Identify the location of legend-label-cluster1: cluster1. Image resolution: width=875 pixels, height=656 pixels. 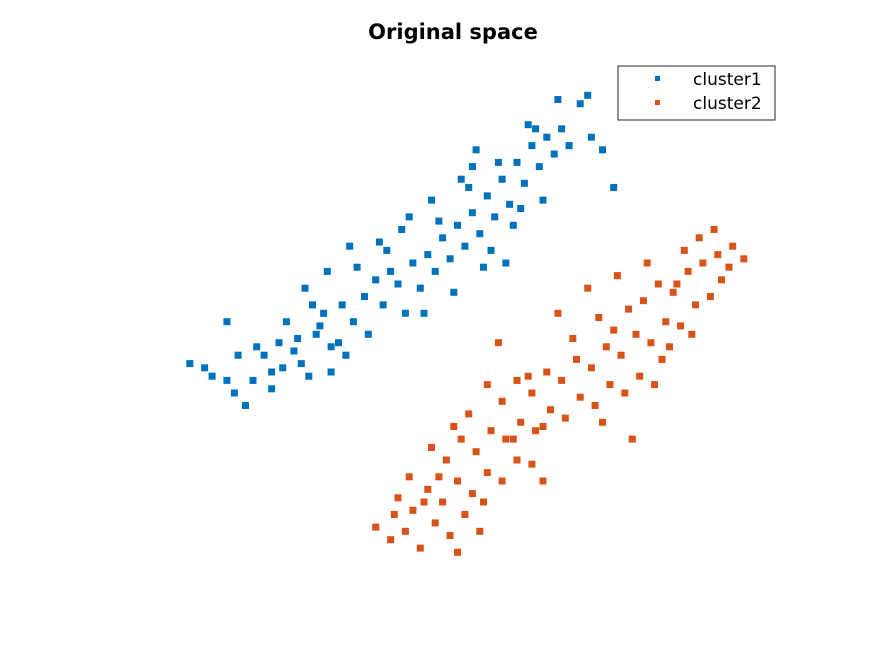
(727, 80).